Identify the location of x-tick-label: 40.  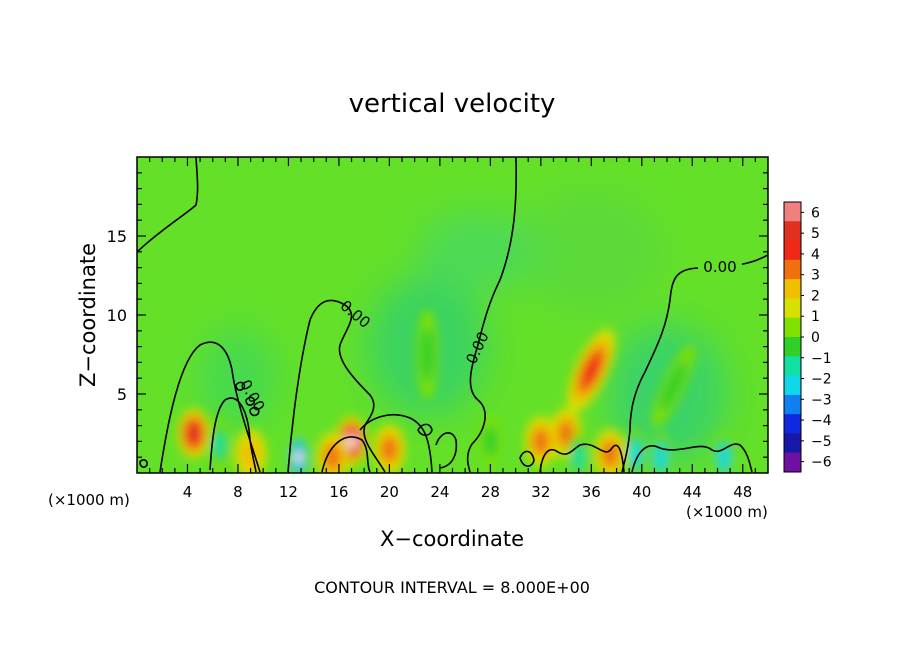
(641, 492).